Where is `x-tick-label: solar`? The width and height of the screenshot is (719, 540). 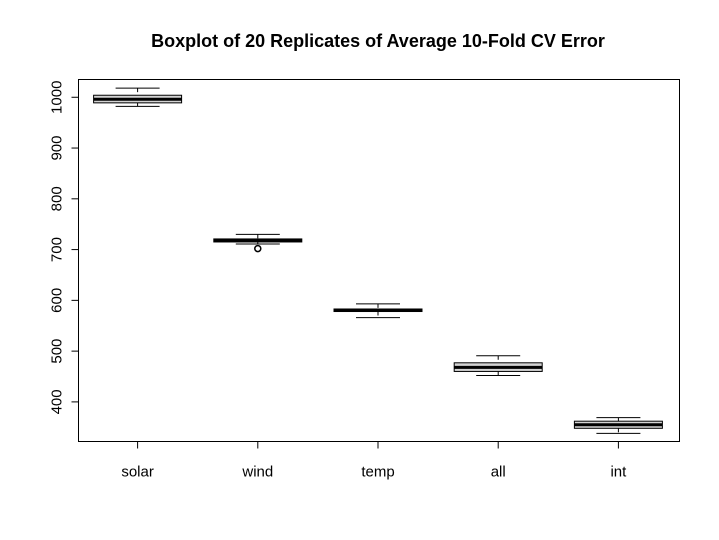 x-tick-label: solar is located at coordinates (137, 472).